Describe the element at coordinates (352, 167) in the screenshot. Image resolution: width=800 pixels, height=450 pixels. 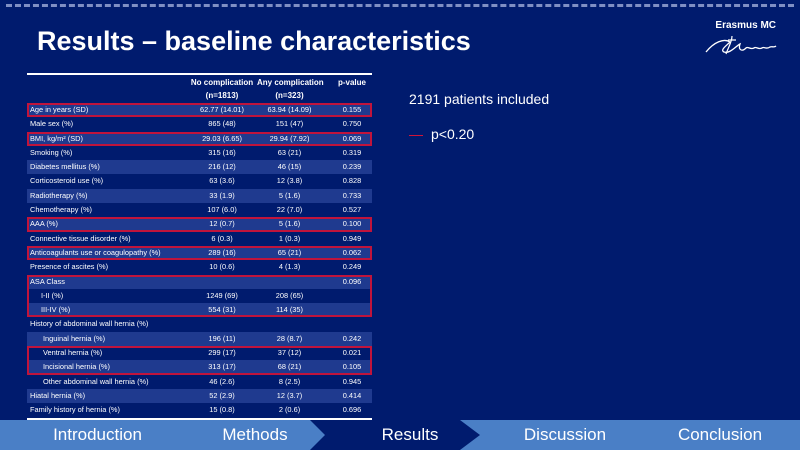
I see `row-pvalue: 0.239` at that location.